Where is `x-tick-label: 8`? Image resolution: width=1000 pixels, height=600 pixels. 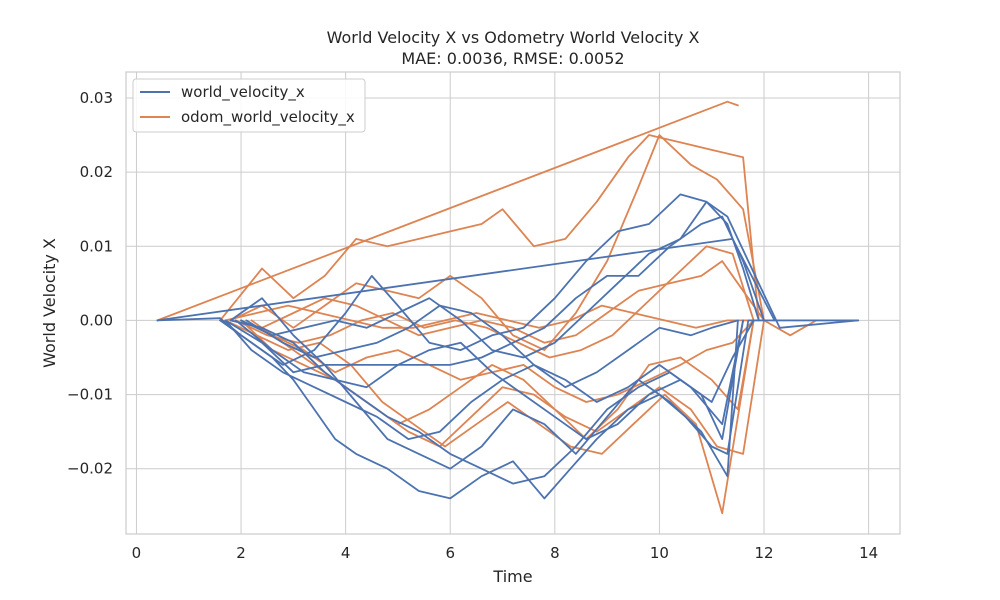
x-tick-label: 8 is located at coordinates (555, 553).